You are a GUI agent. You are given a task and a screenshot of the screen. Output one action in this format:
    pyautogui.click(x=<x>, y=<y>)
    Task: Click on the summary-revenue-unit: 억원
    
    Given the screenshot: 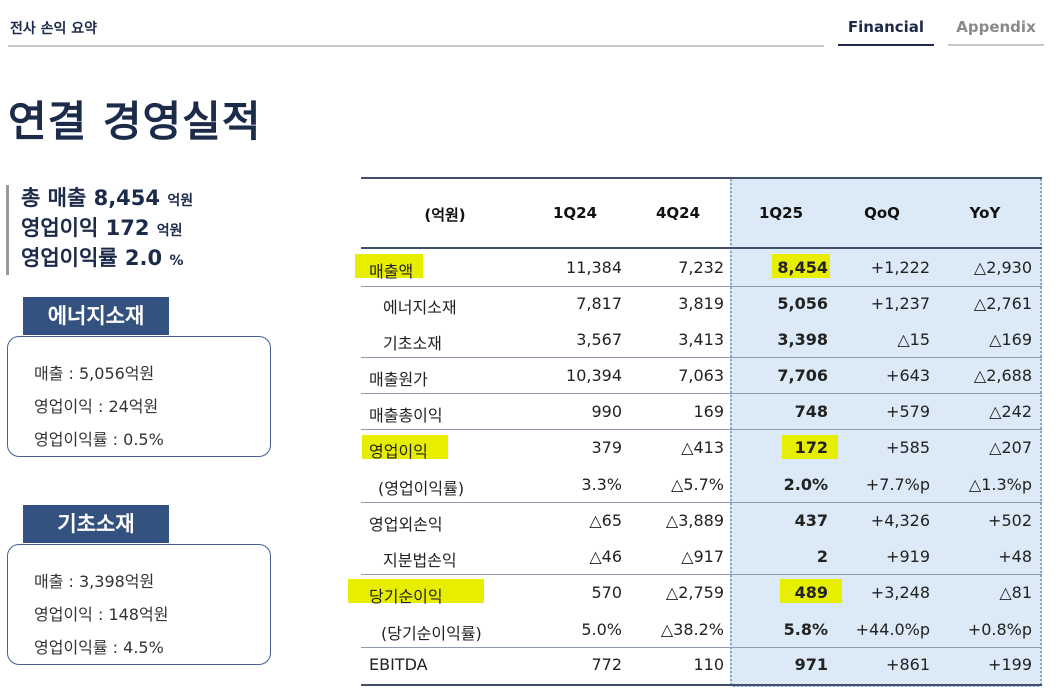 What is the action you would take?
    pyautogui.click(x=180, y=201)
    